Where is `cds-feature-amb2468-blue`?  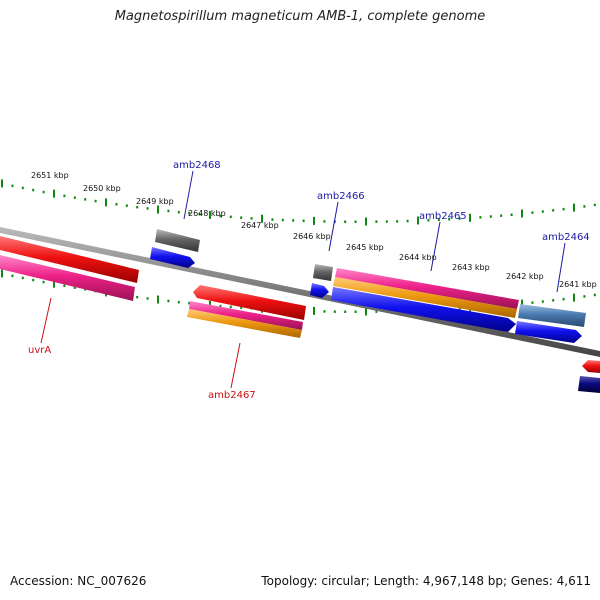
cds-feature-amb2468-blue is located at coordinates (172, 257).